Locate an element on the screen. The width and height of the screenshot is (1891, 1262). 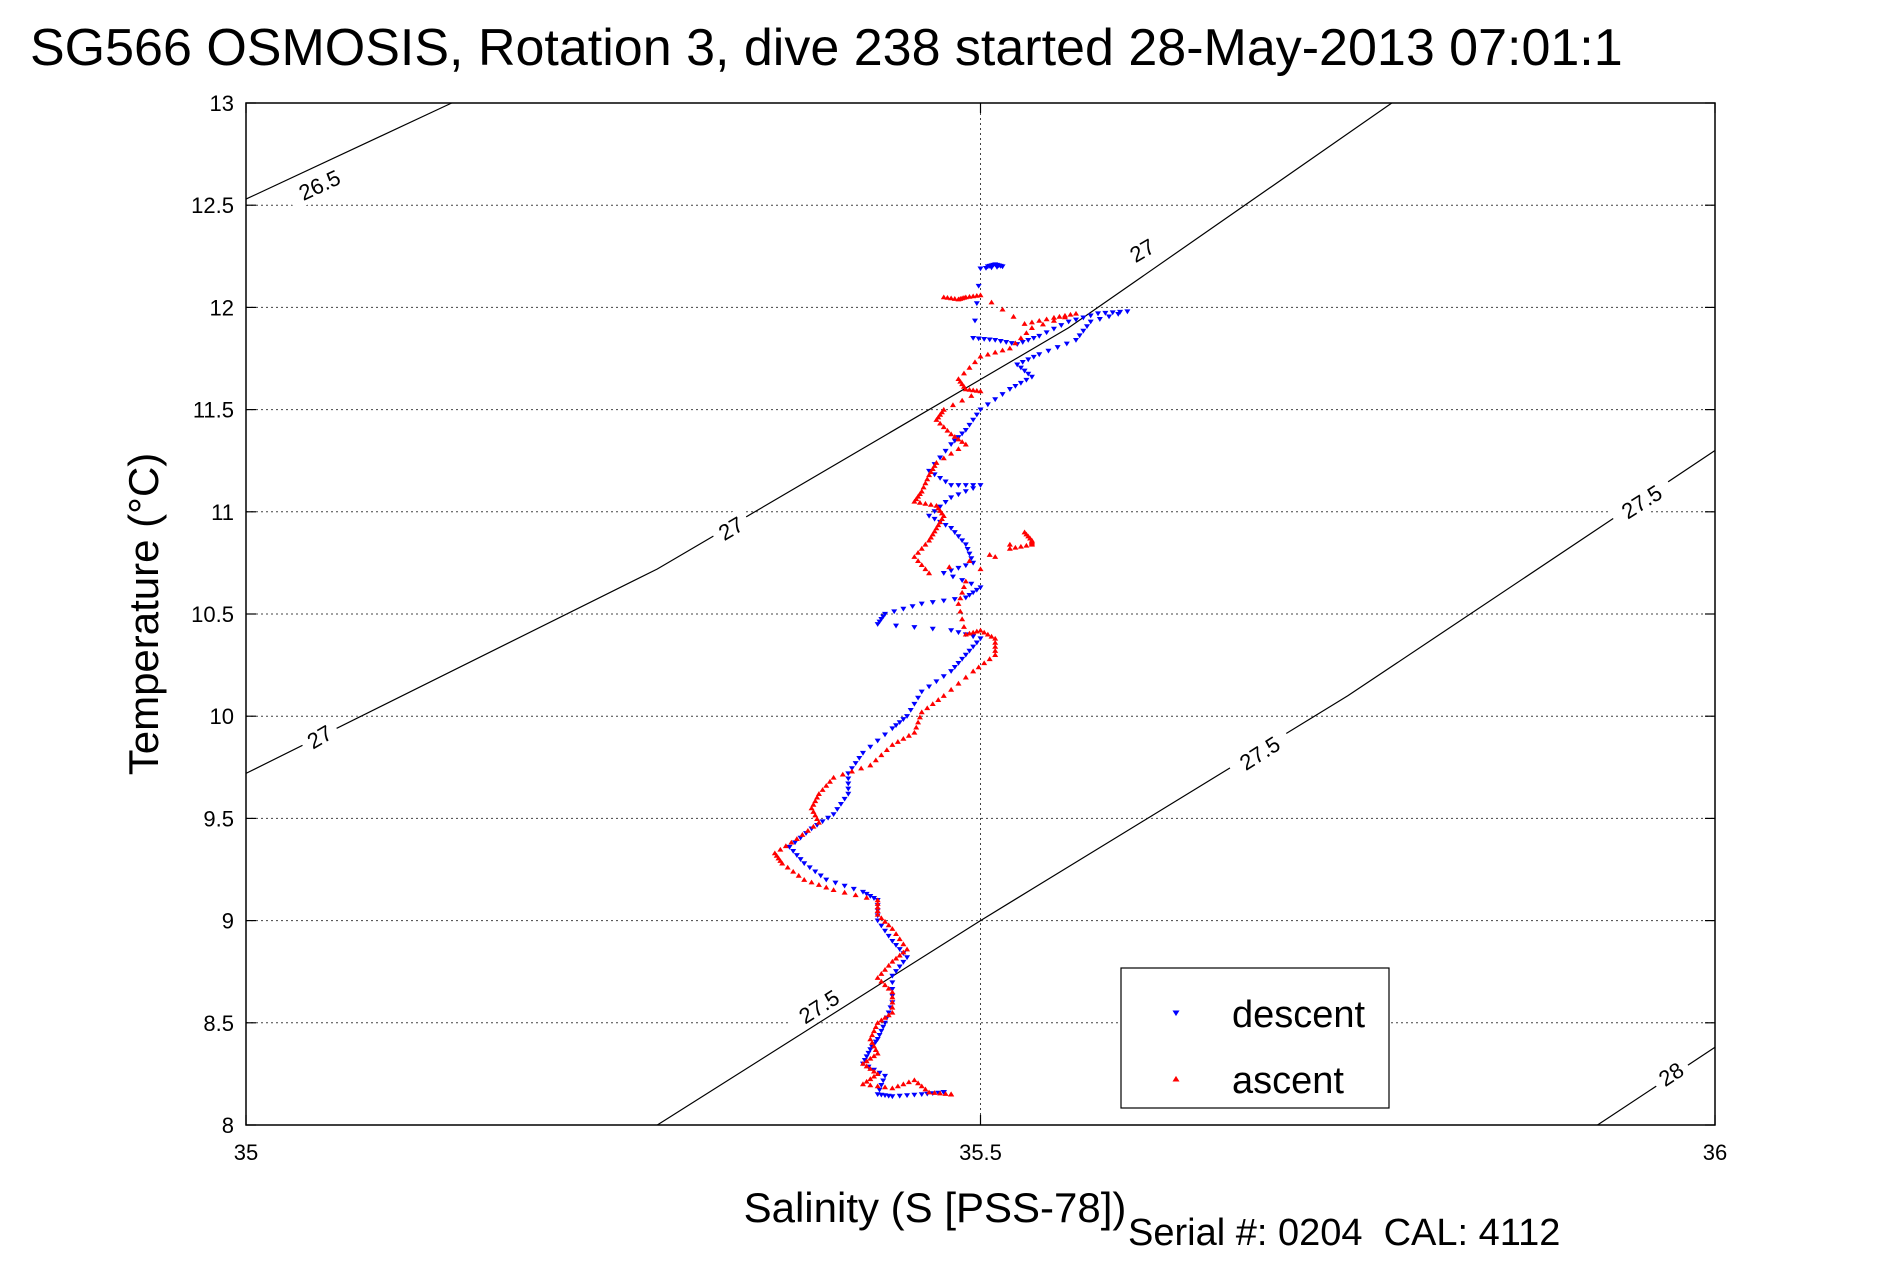
y-axis-label: Temperature (°C) is located at coordinates (143, 614).